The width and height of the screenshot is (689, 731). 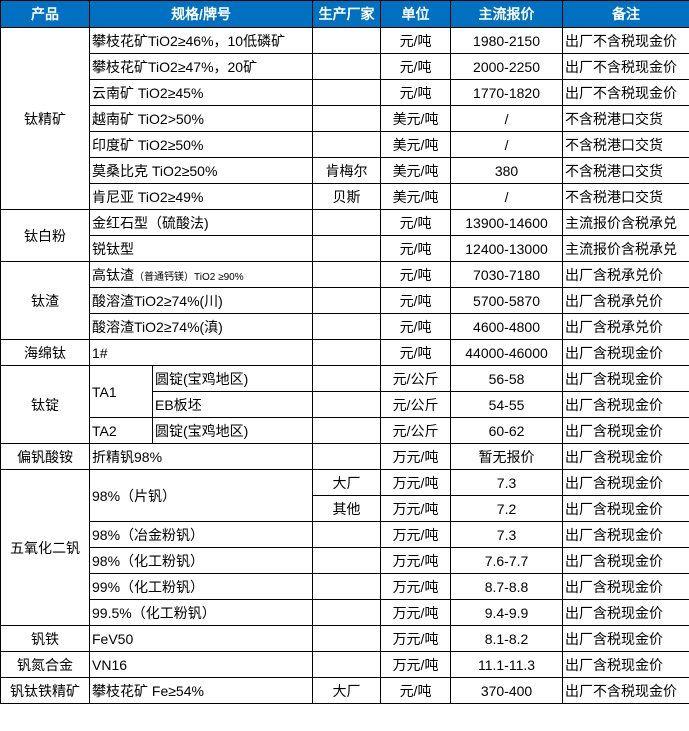 I want to click on spec-cell: 1#, so click(x=201, y=352).